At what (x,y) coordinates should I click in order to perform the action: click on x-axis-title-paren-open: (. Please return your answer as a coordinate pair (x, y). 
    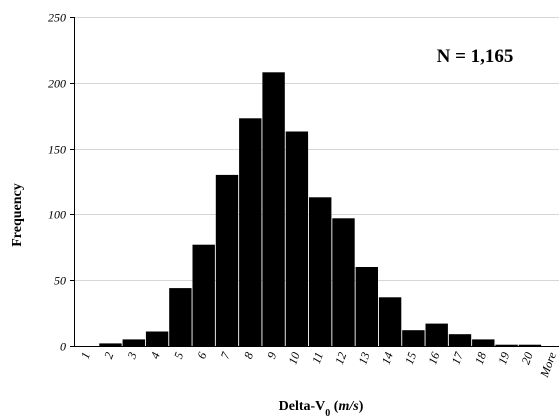
    Looking at the image, I should click on (334, 406).